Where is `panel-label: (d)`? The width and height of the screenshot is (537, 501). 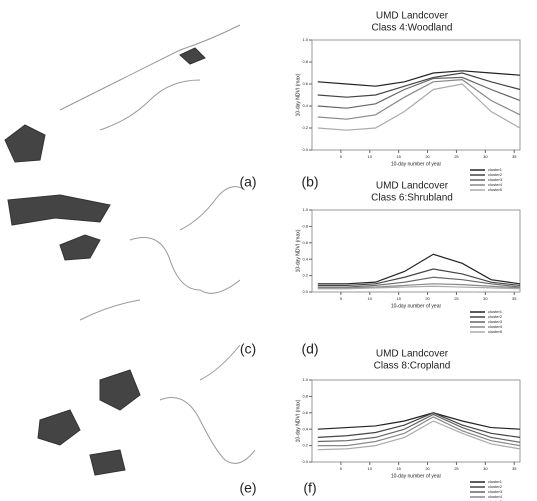 panel-label: (d) is located at coordinates (309, 349).